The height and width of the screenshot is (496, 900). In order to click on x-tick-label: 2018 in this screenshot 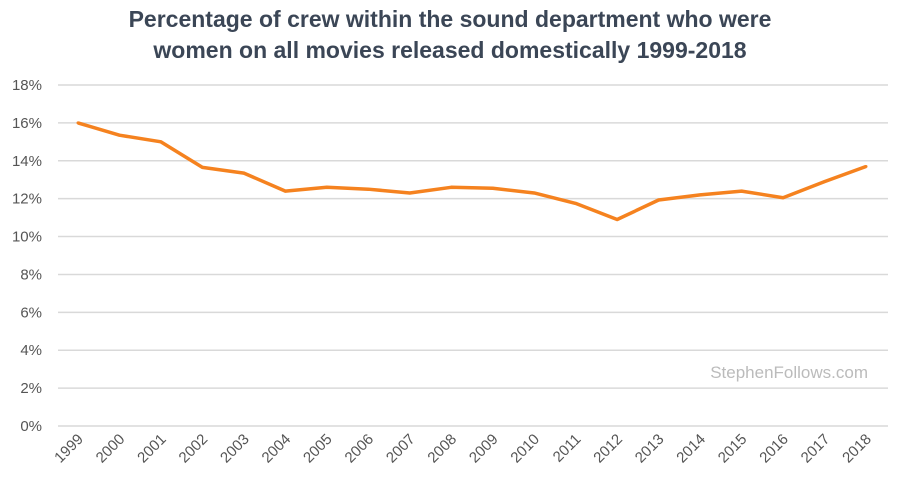, I will do `click(857, 449)`.